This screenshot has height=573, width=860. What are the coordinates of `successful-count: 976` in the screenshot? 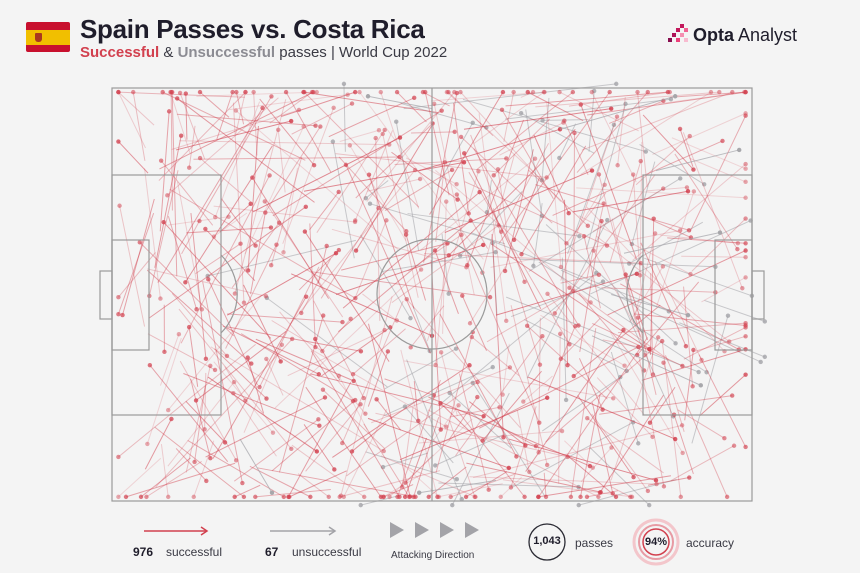 It's located at (143, 552).